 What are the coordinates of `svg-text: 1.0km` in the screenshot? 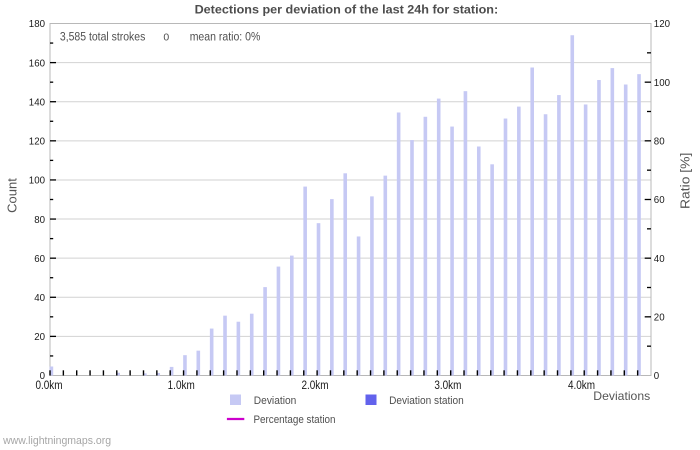 It's located at (181, 385).